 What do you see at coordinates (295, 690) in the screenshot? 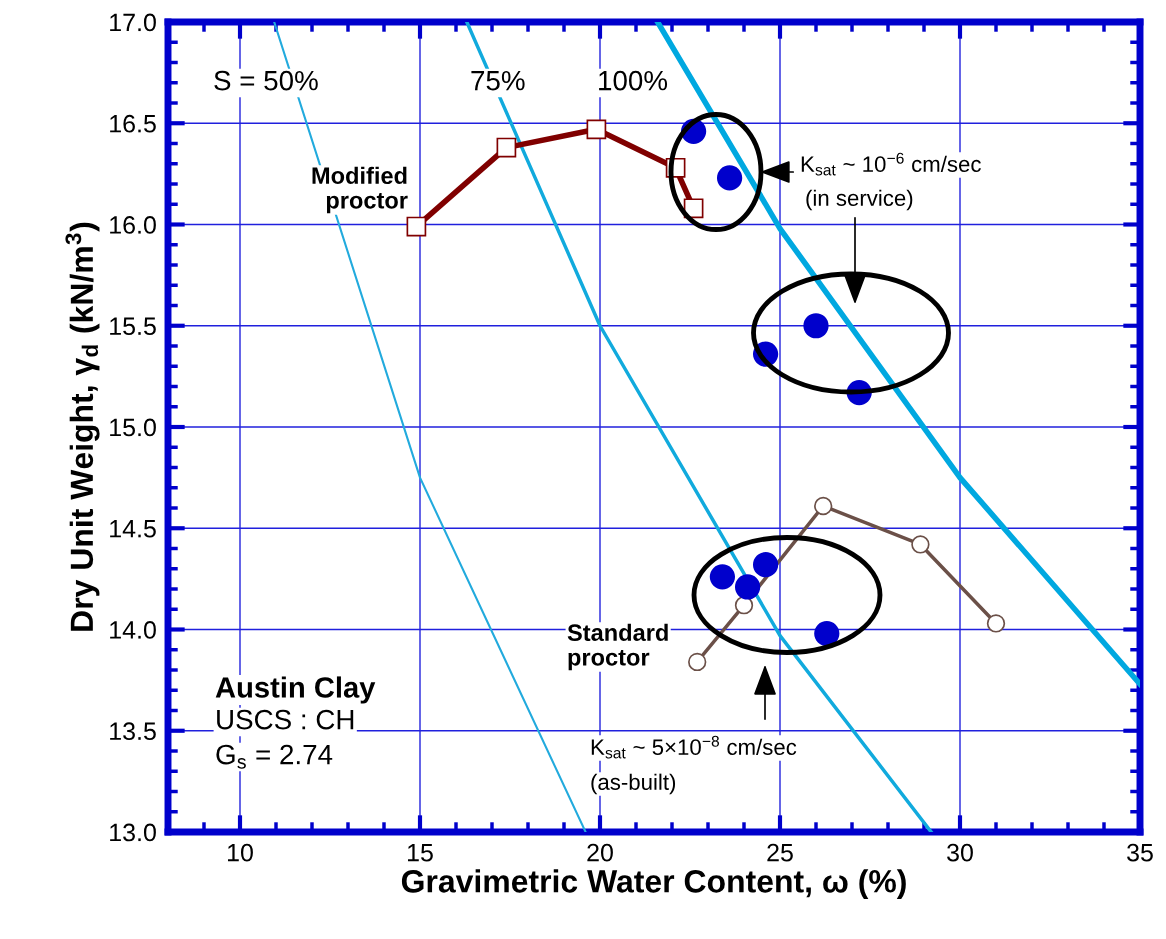
I see `annotation: Austin Clay` at bounding box center [295, 690].